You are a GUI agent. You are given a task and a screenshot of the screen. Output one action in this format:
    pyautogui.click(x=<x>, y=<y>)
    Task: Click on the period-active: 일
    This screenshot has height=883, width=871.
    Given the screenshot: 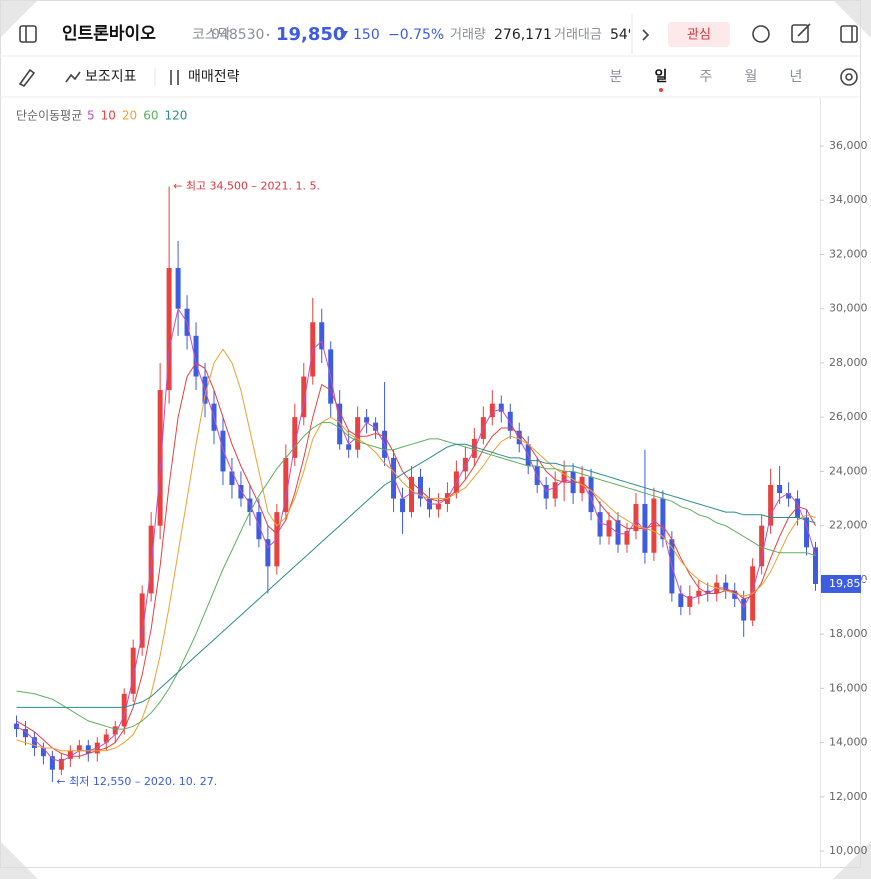 What is the action you would take?
    pyautogui.click(x=661, y=77)
    